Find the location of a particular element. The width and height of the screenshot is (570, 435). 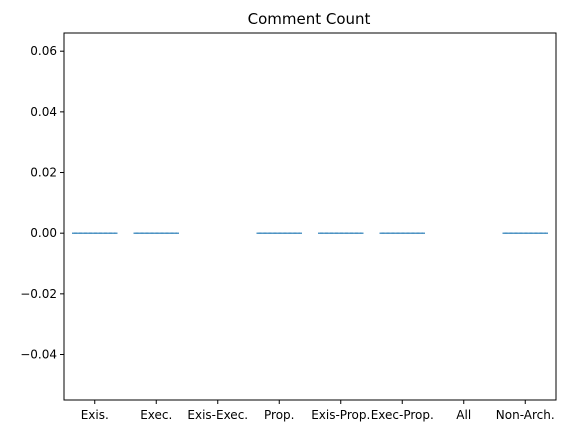

x-tick-label: Non-Arch. is located at coordinates (525, 415).